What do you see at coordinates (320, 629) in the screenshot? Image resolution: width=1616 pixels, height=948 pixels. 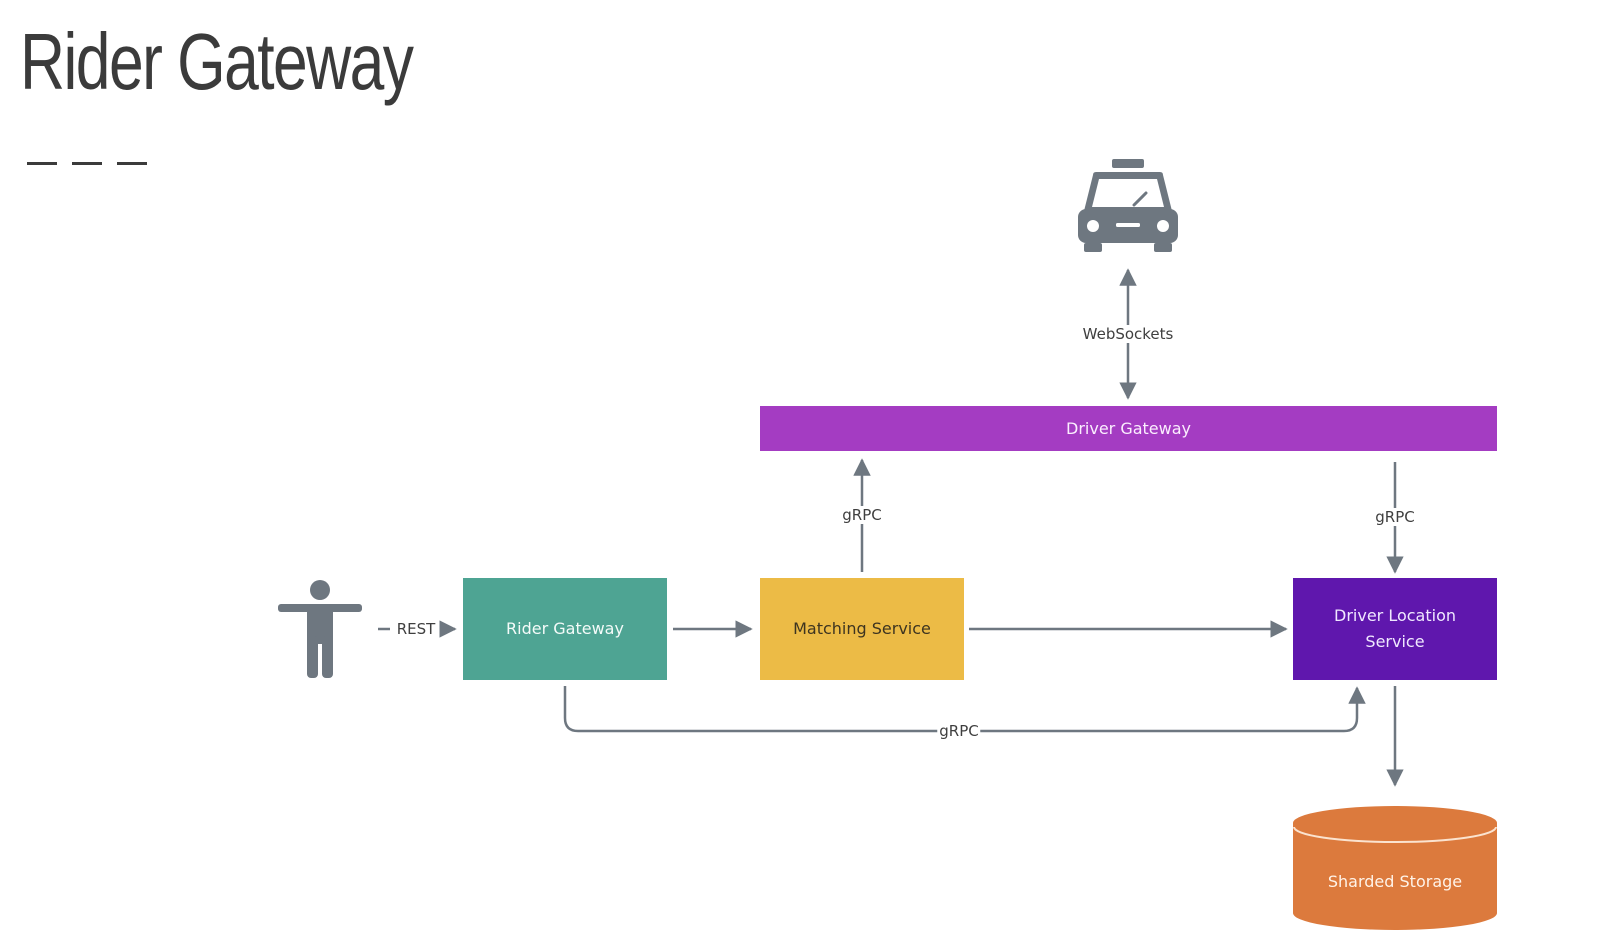 I see `person-icon` at bounding box center [320, 629].